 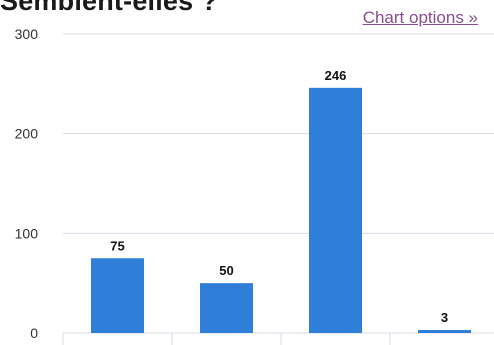 What do you see at coordinates (117, 245) in the screenshot?
I see `data-label: 75` at bounding box center [117, 245].